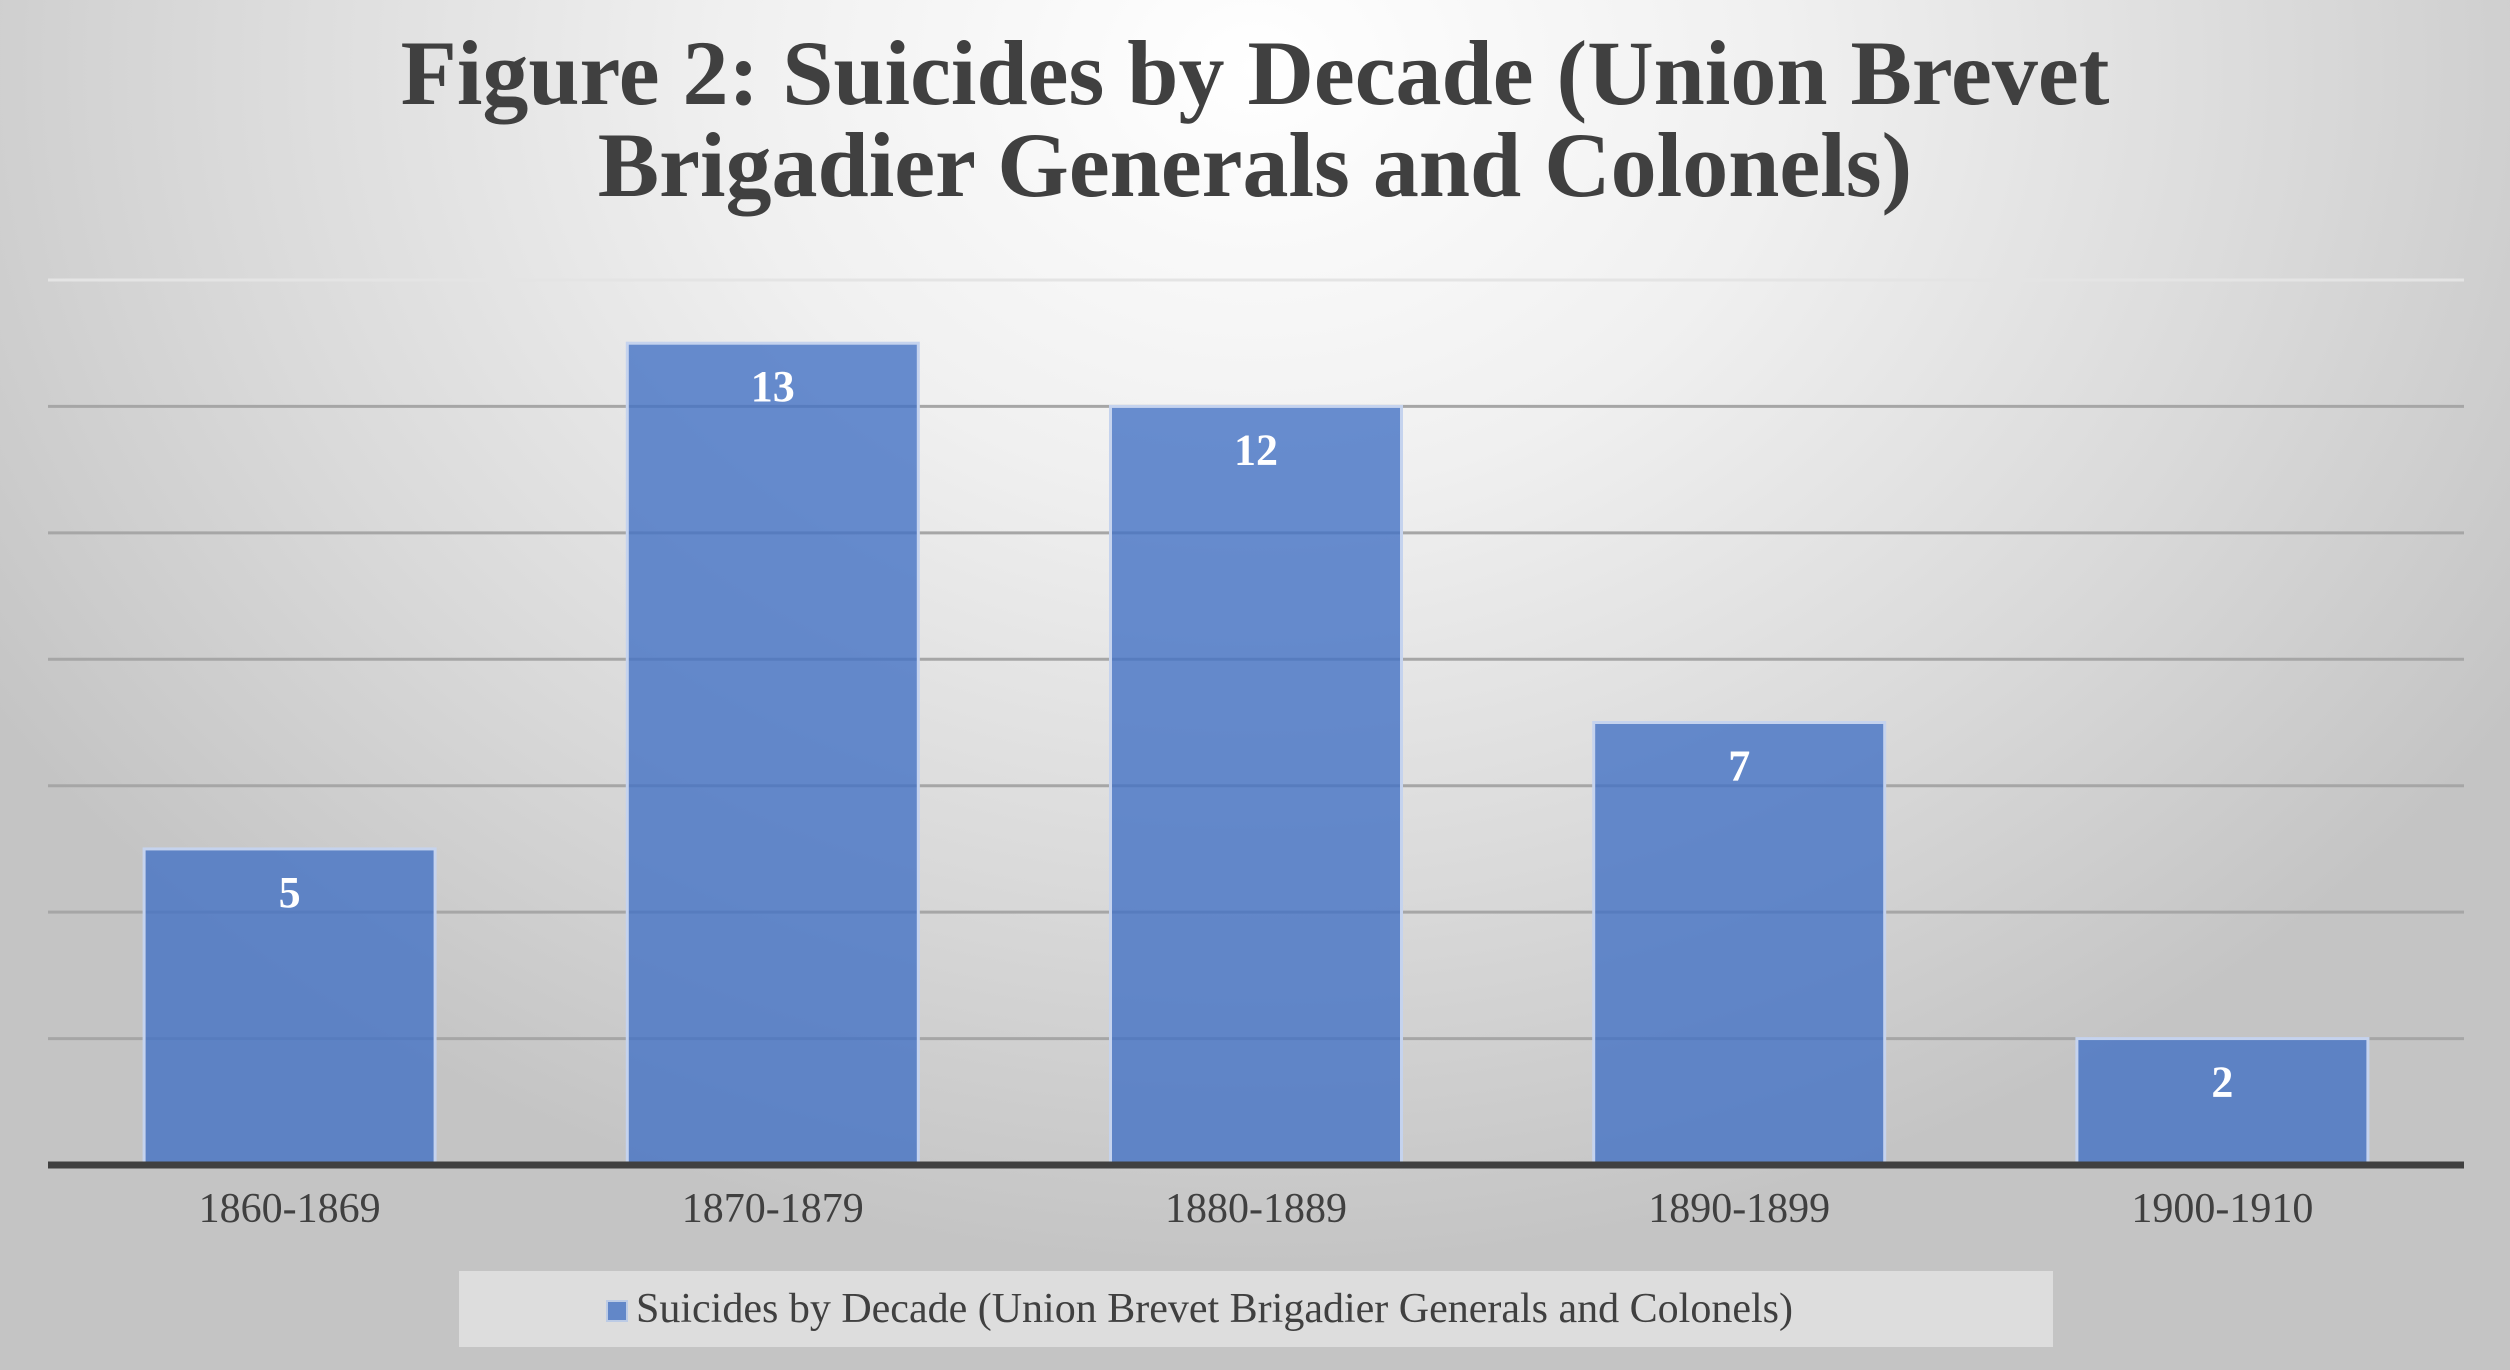  Describe the element at coordinates (1739, 1209) in the screenshot. I see `x-tick-label: 1890-1899` at that location.